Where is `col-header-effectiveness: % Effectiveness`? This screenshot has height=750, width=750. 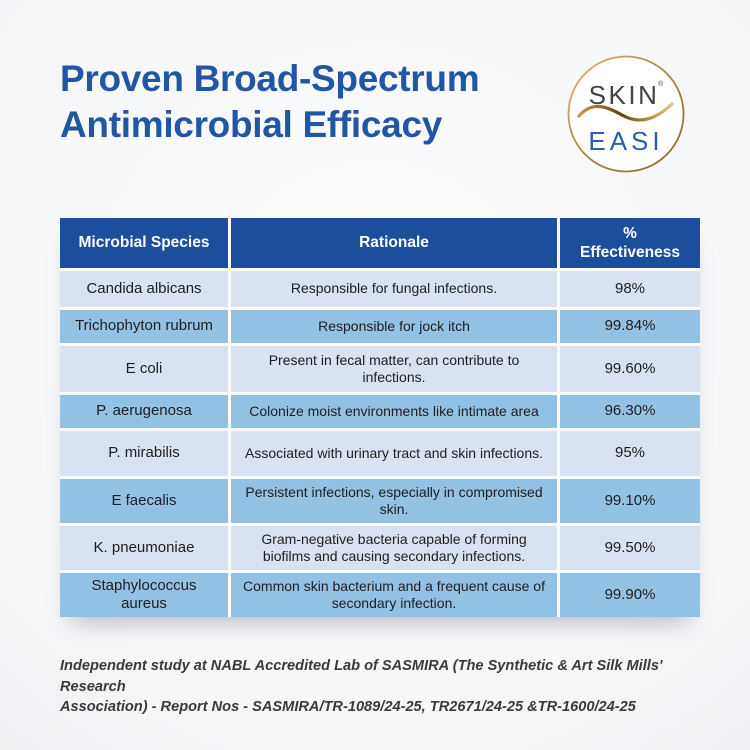
col-header-effectiveness: % Effectiveness is located at coordinates (630, 243).